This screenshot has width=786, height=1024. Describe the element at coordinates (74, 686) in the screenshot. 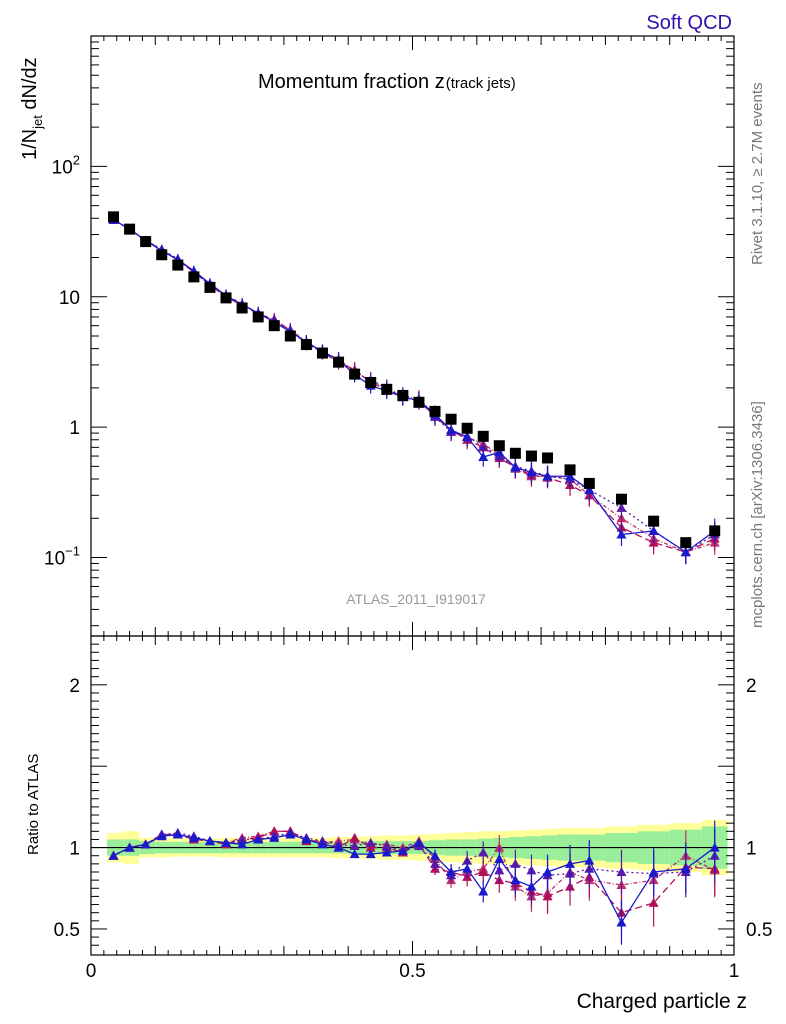

I see `ratio-y-tick-label: 2` at that location.